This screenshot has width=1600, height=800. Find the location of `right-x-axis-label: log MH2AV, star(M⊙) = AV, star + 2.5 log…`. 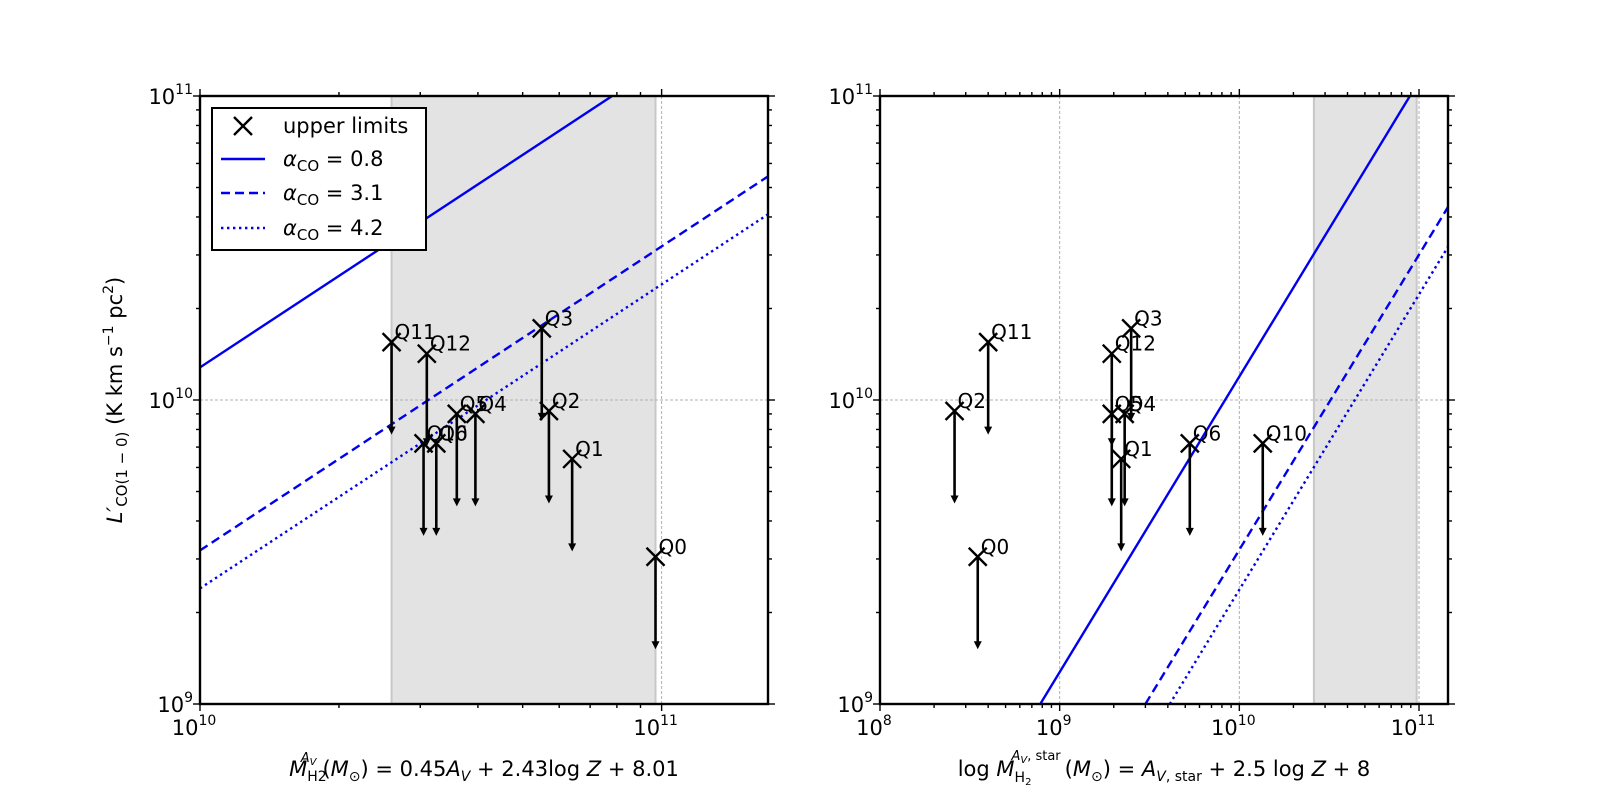

right-x-axis-label: log MH2AV, star(M⊙) = AV, star + 2.5 log… is located at coordinates (1164, 768).